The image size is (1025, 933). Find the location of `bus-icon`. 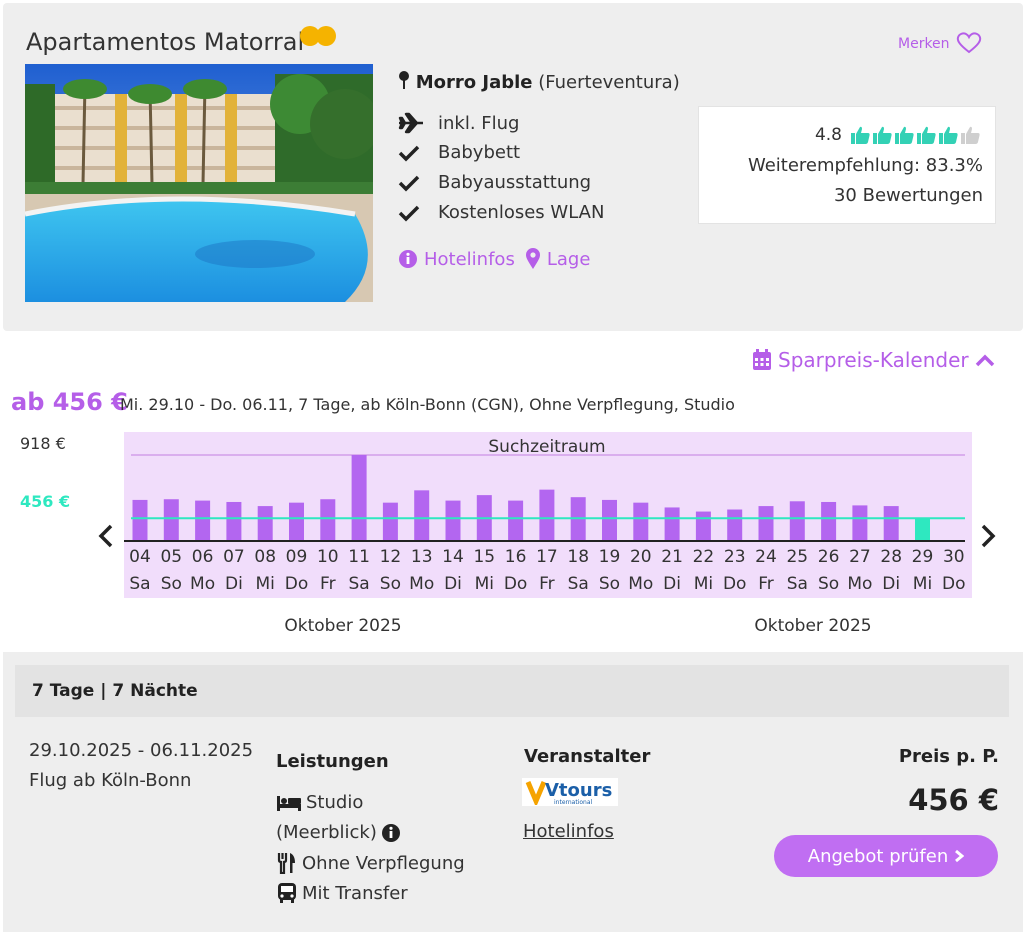

bus-icon is located at coordinates (287, 893).